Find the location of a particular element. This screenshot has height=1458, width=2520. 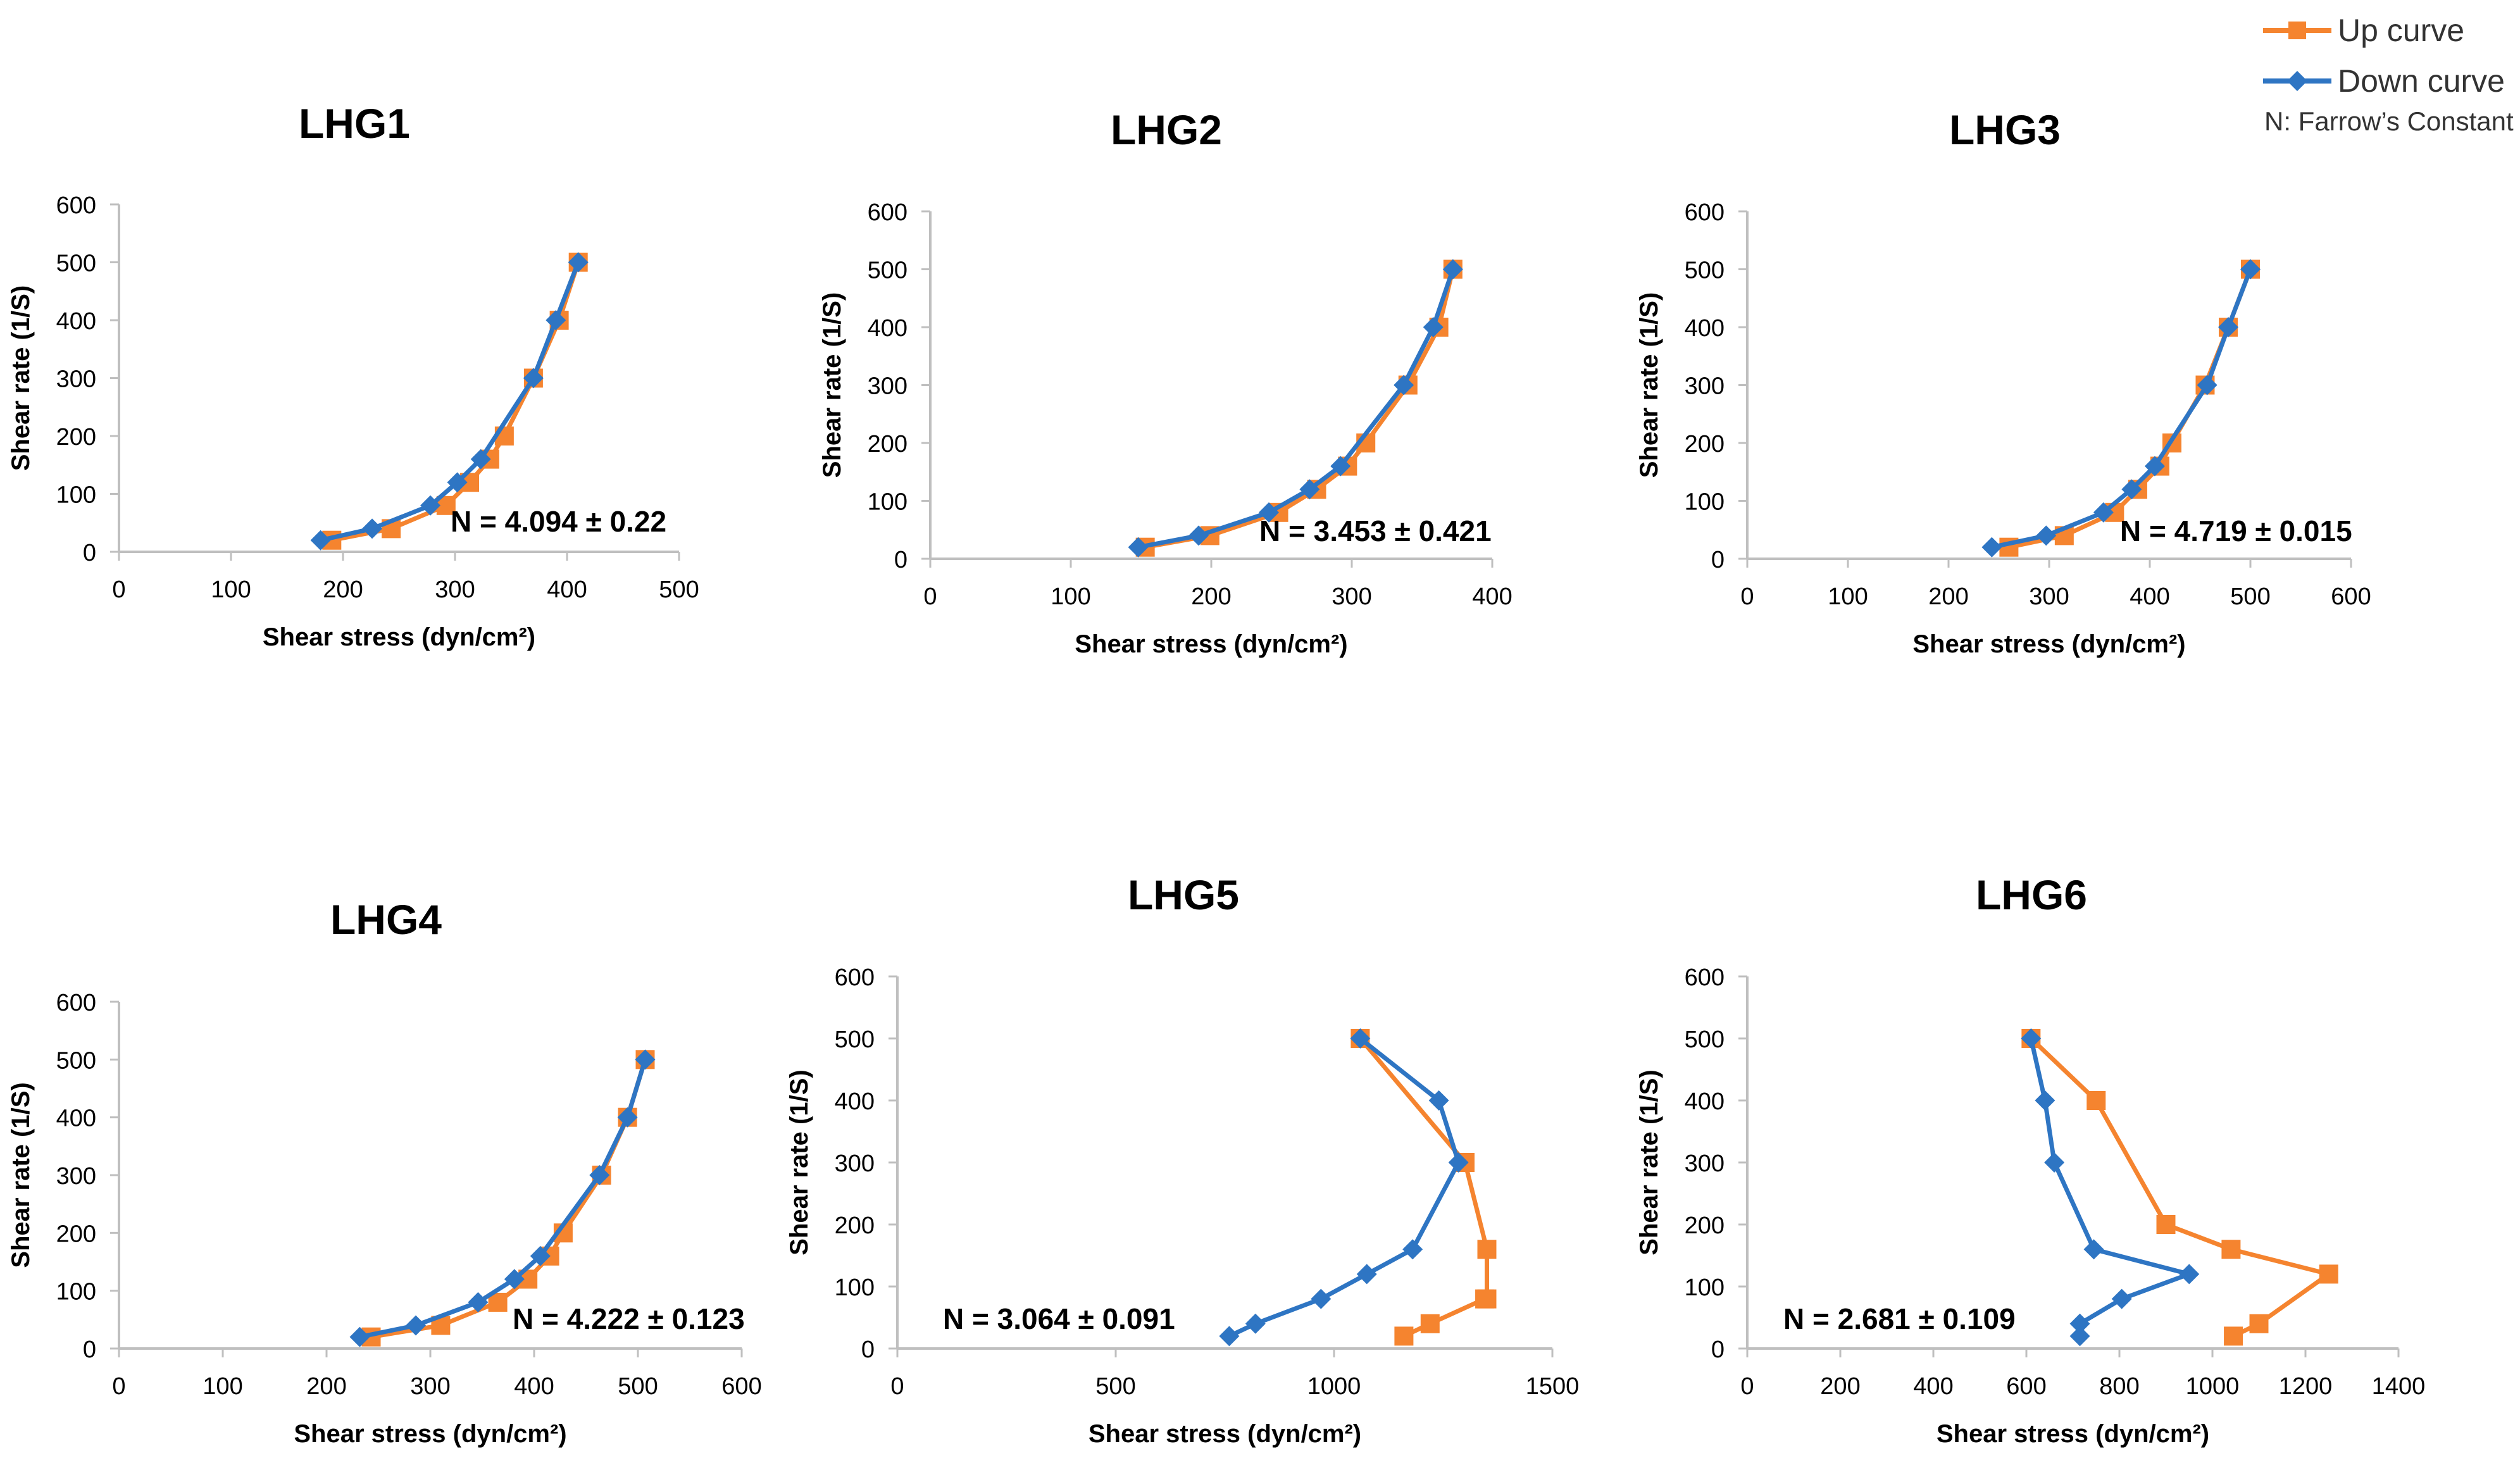

chart-title: LHG3 is located at coordinates (2005, 129).